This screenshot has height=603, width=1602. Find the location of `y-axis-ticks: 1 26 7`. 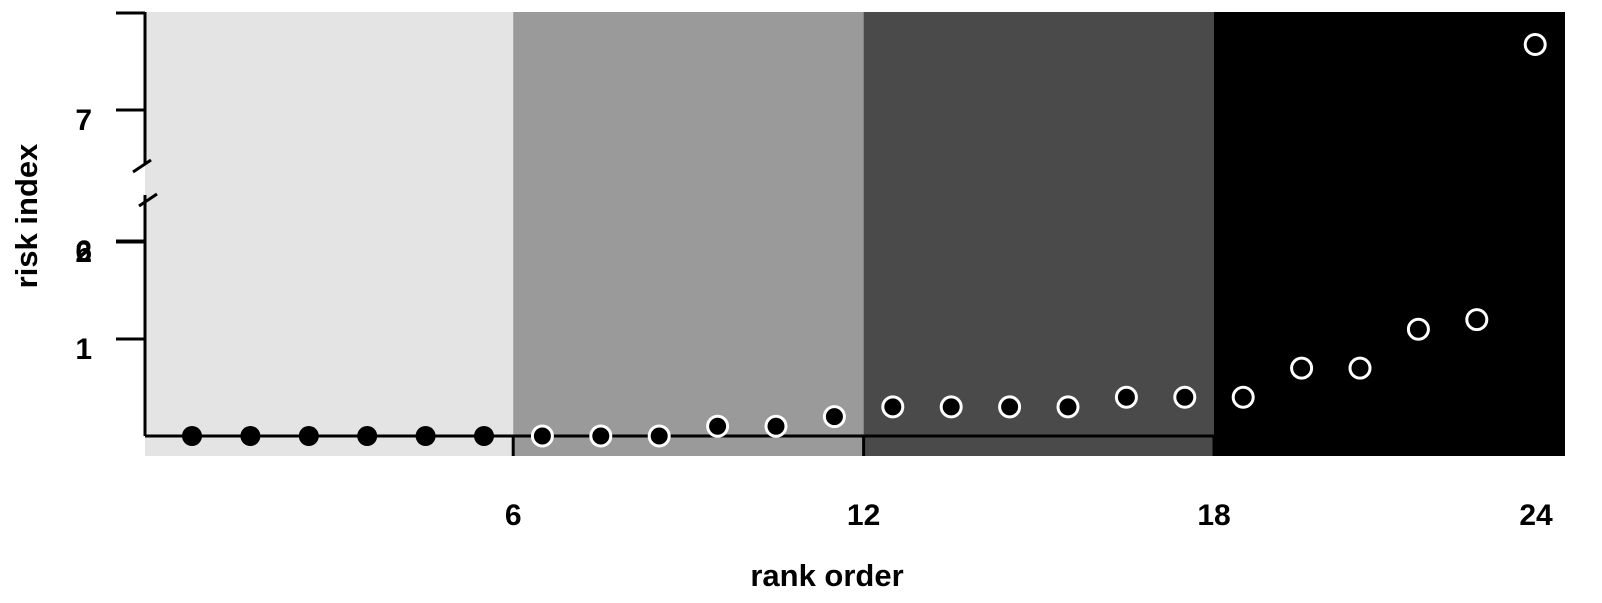

y-axis-ticks: 1 26 7 is located at coordinates (110, 188).